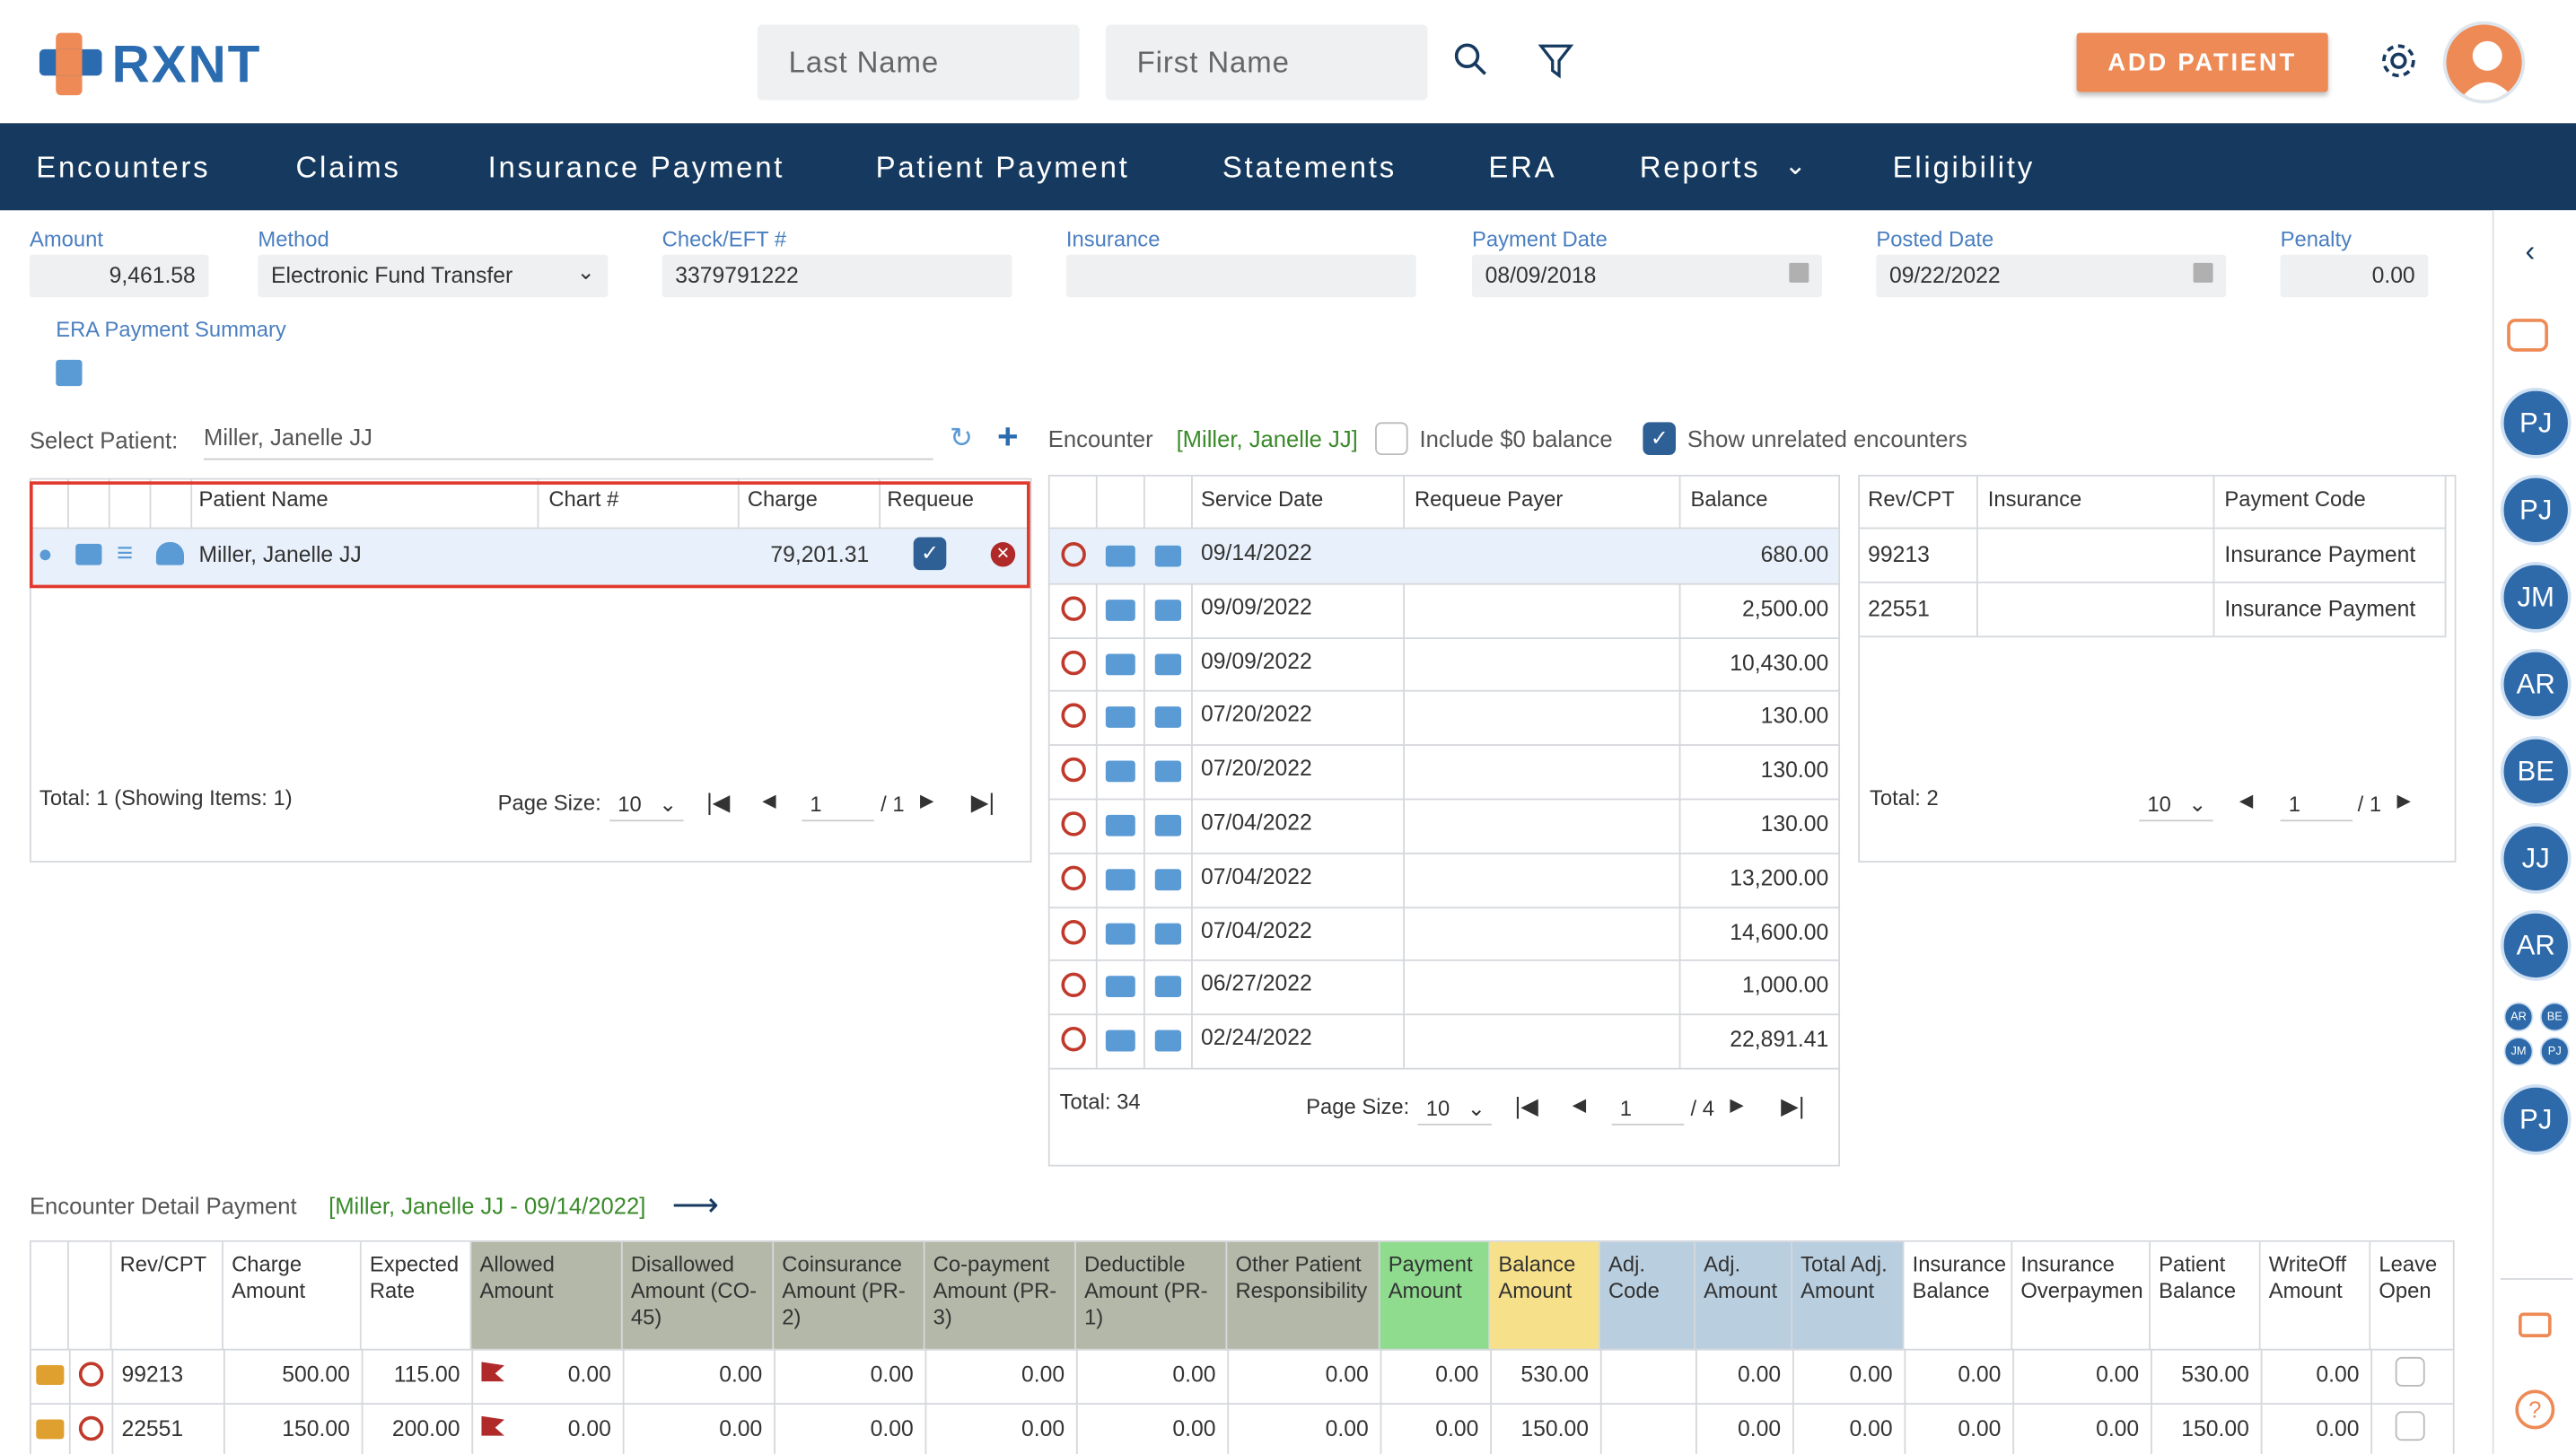 This screenshot has height=1454, width=2576. I want to click on nav-reports: Reports, so click(1700, 168).